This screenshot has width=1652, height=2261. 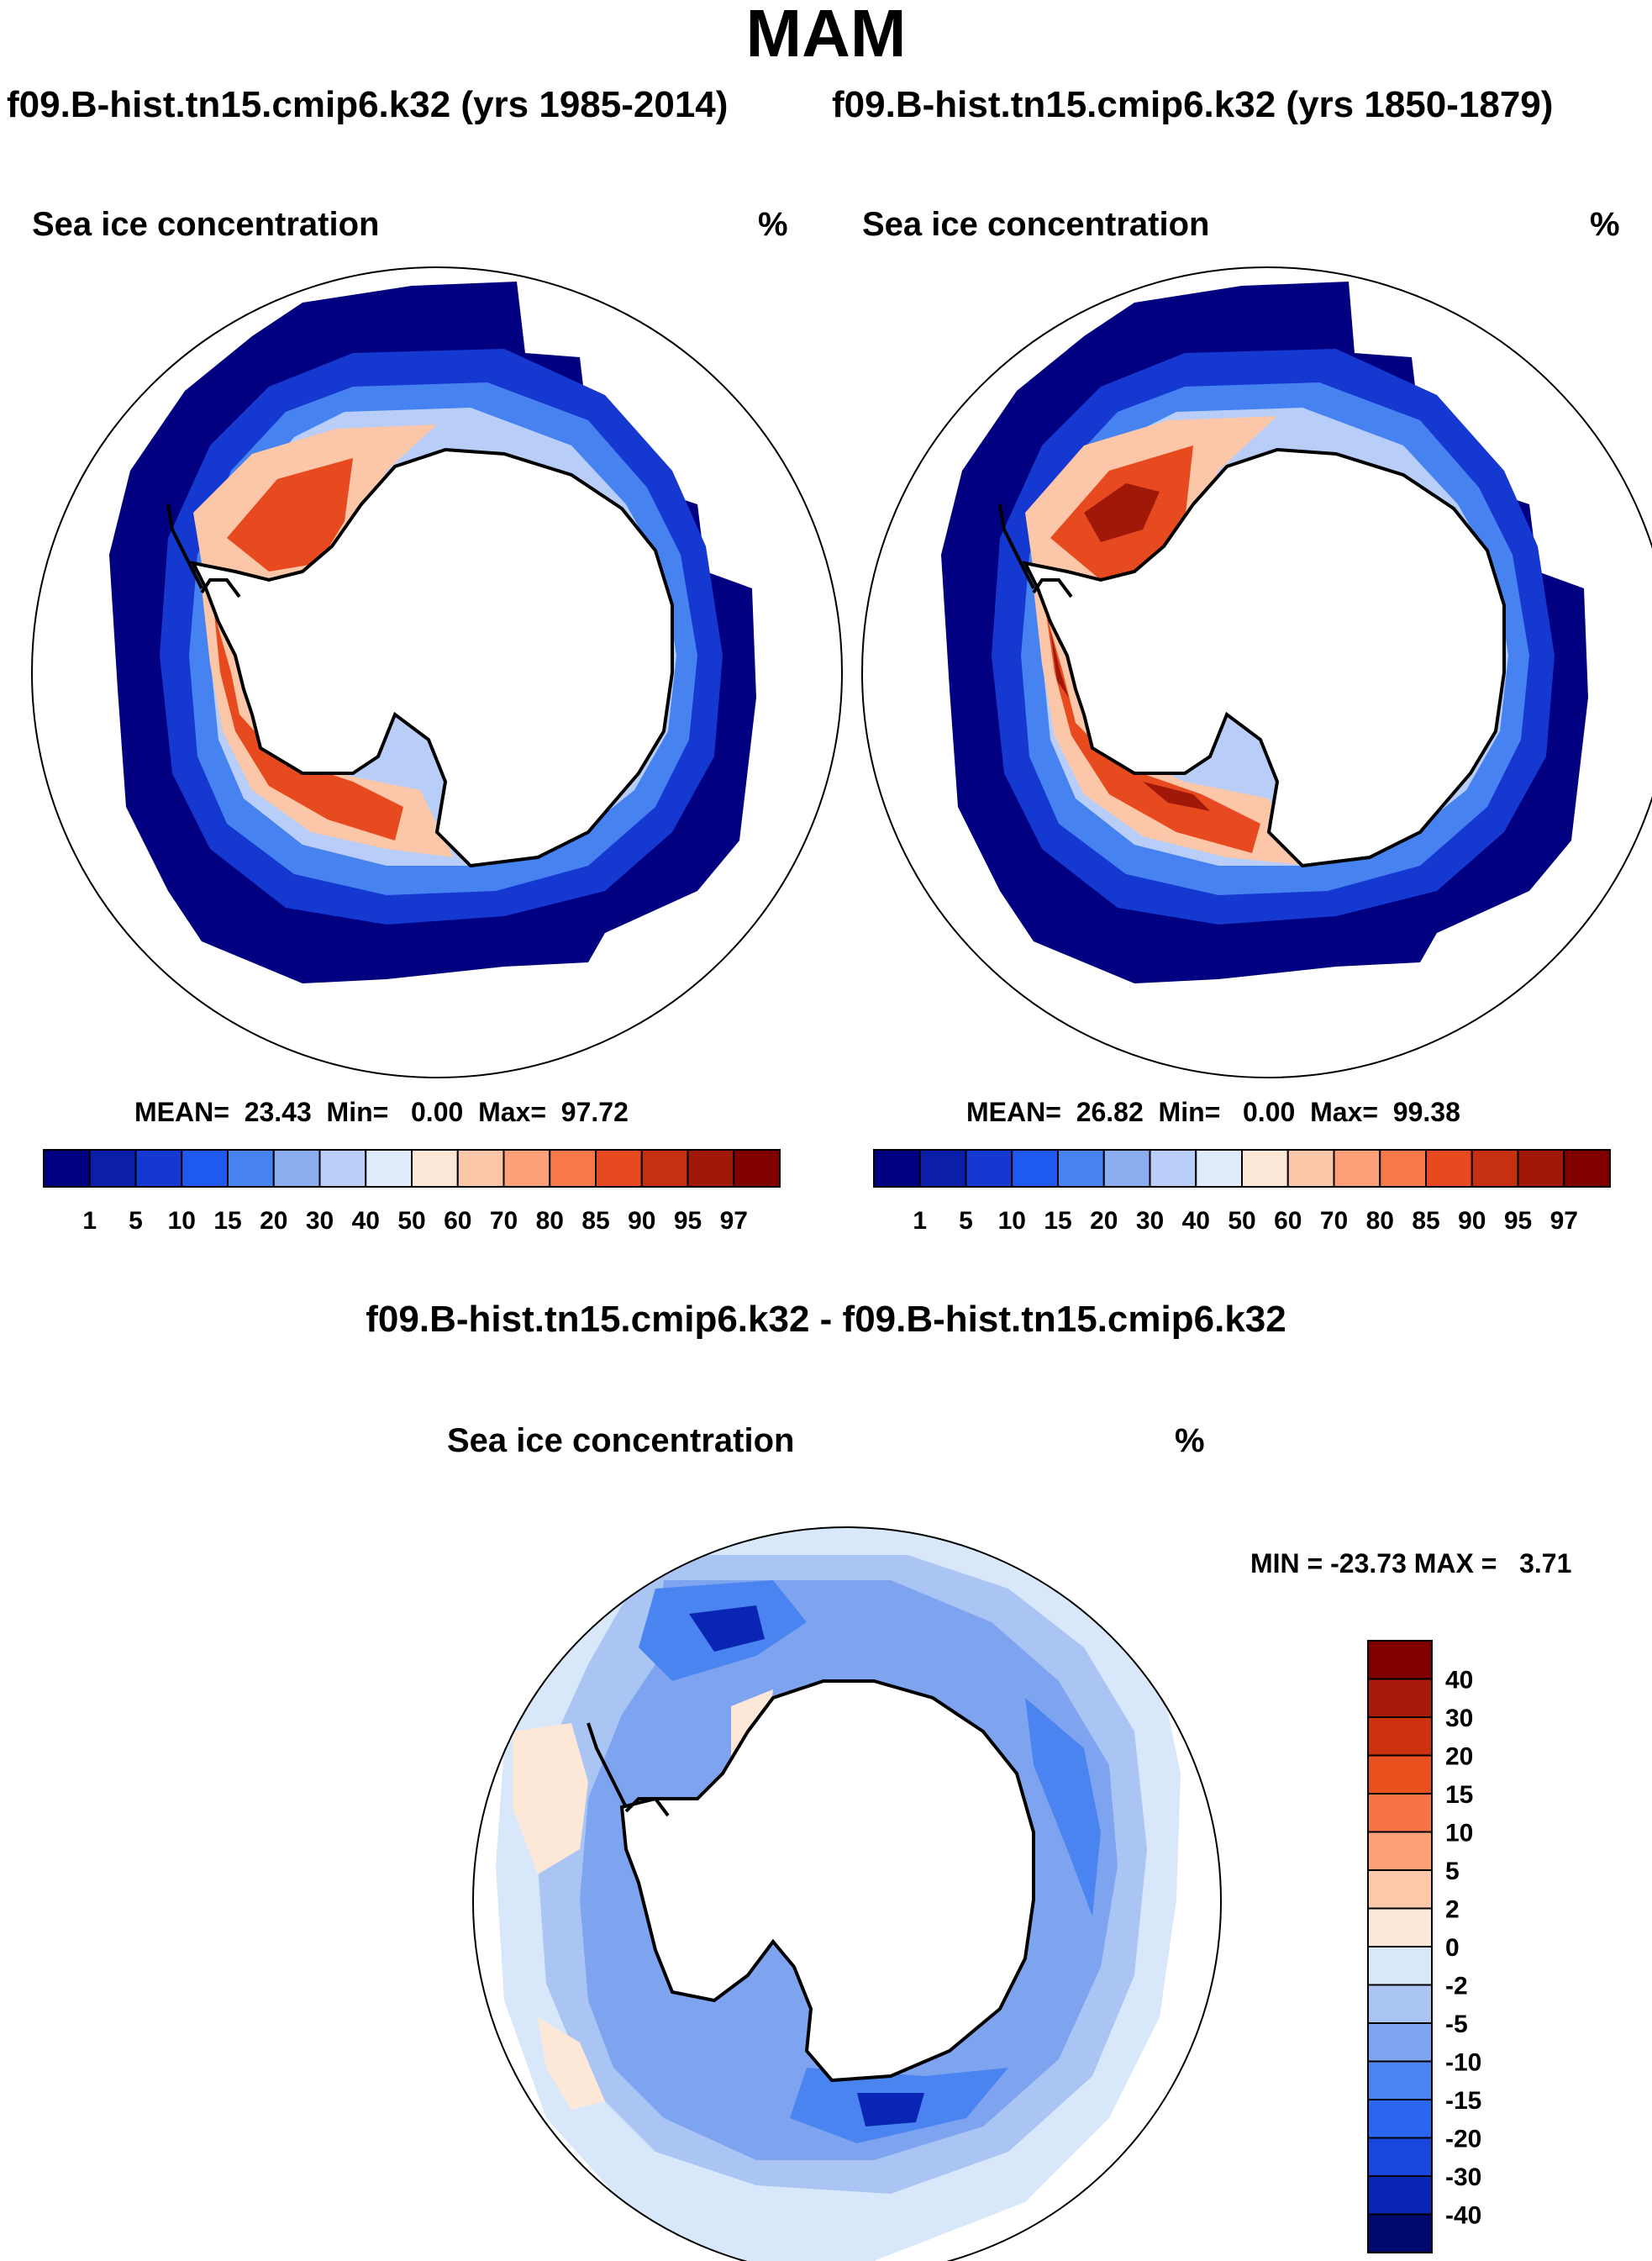 I want to click on colorbar-1-label-1: 5, so click(x=966, y=1221).